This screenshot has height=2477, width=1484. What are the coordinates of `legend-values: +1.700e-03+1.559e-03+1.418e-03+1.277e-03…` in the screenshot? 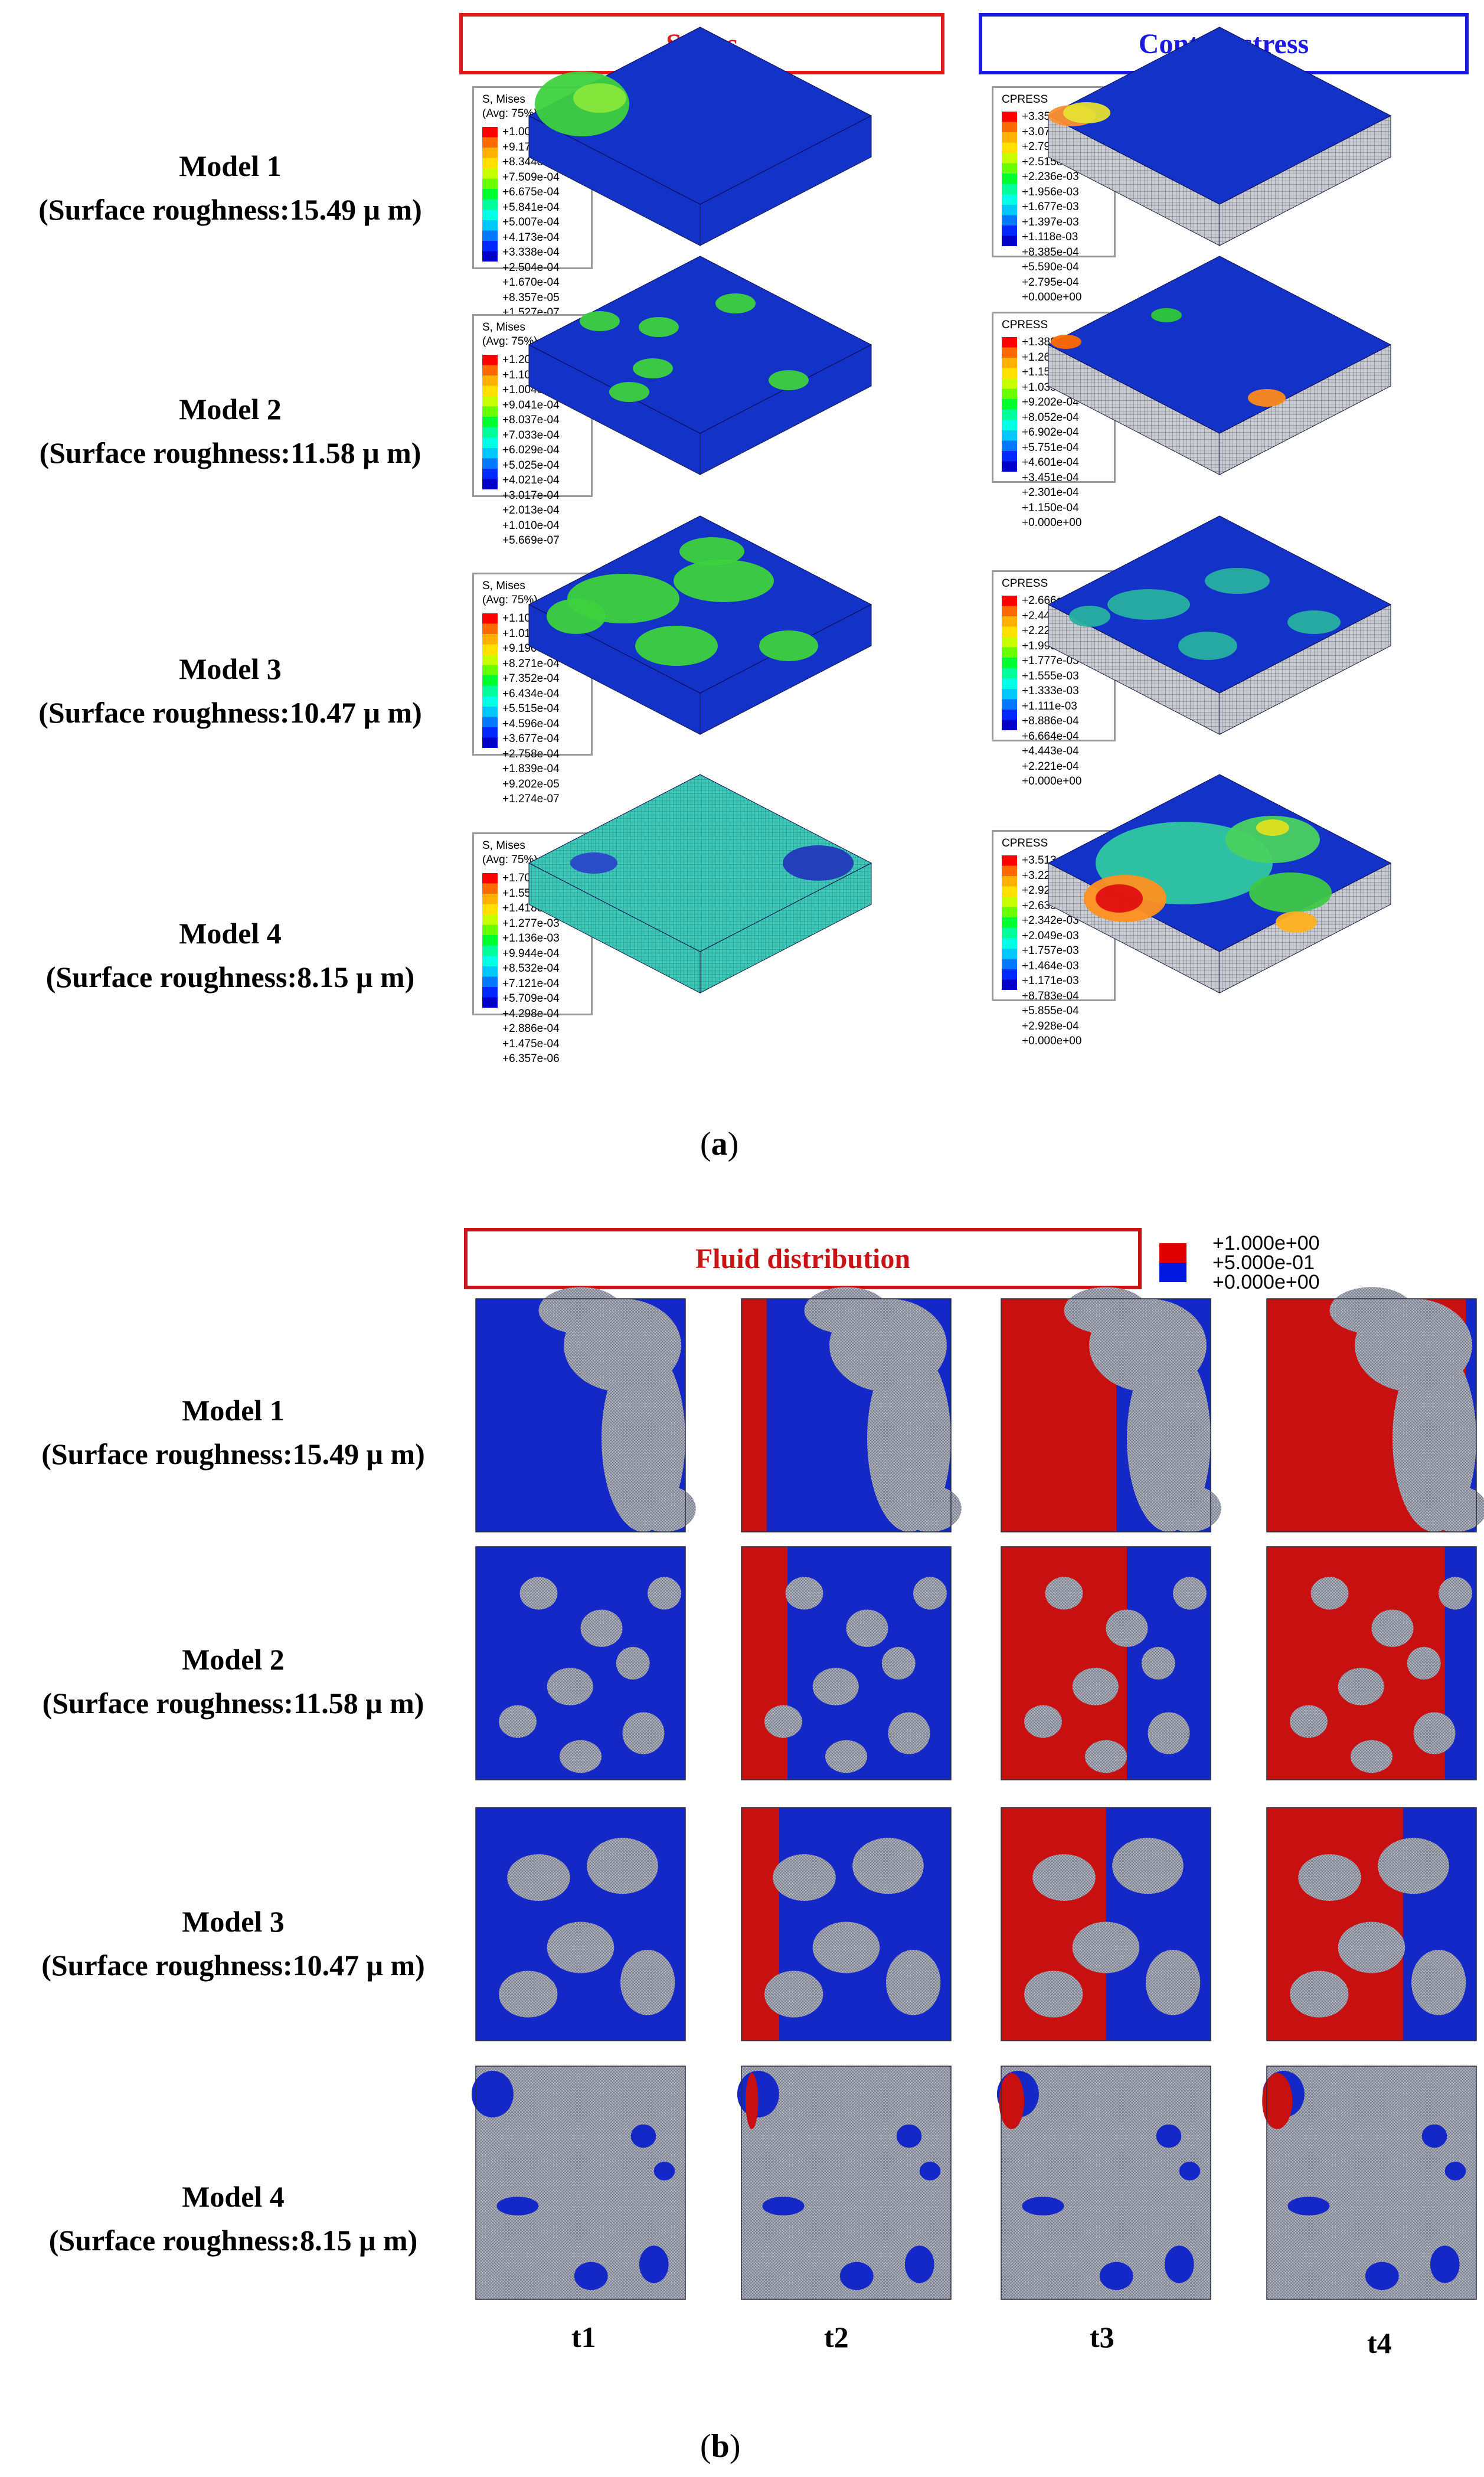 It's located at (531, 969).